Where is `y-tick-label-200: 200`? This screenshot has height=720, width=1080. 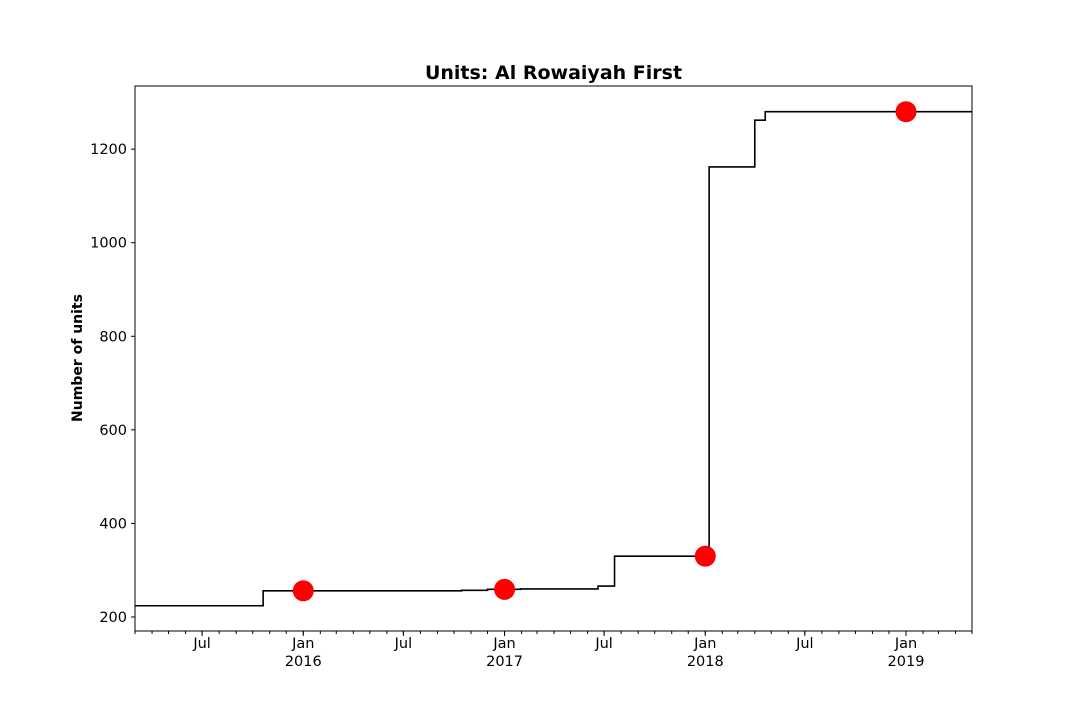
y-tick-label-200: 200 is located at coordinates (113, 618).